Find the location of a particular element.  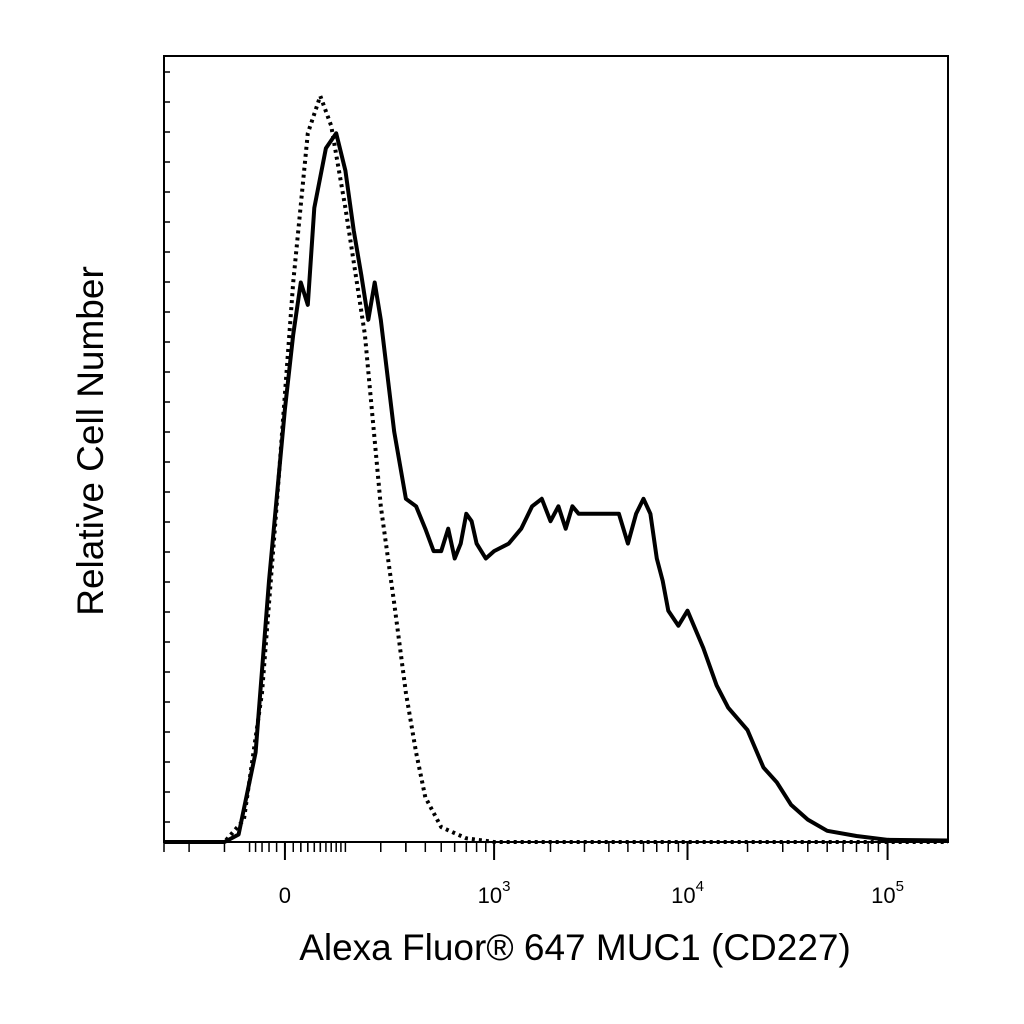

x-tick-label: 0 is located at coordinates (285, 895).